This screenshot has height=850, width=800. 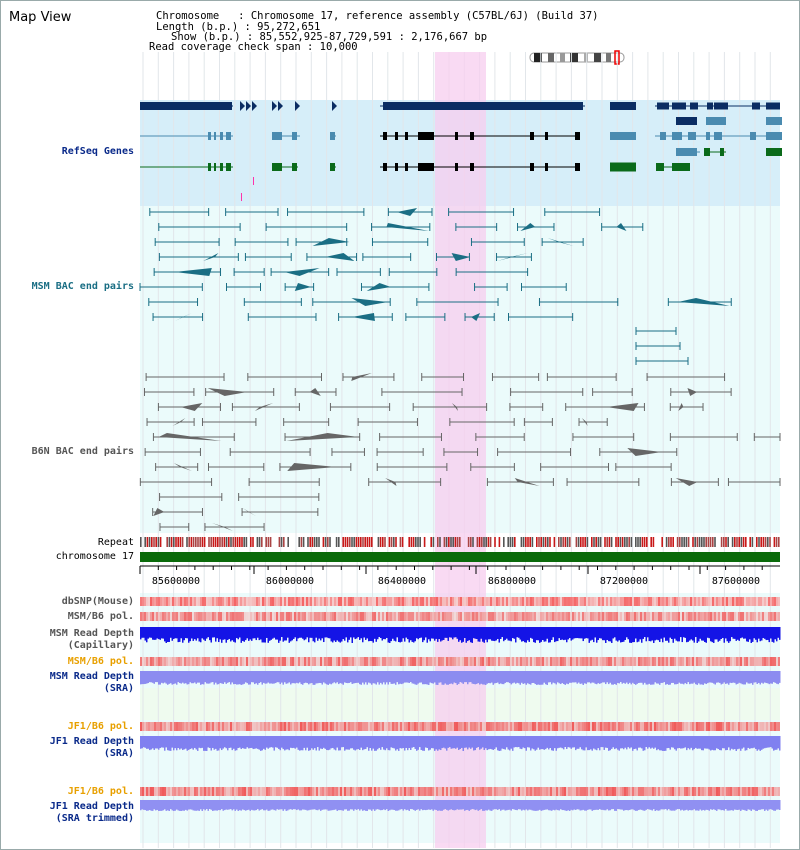 What do you see at coordinates (460, 635) in the screenshot?
I see `msm-depth-capillary` at bounding box center [460, 635].